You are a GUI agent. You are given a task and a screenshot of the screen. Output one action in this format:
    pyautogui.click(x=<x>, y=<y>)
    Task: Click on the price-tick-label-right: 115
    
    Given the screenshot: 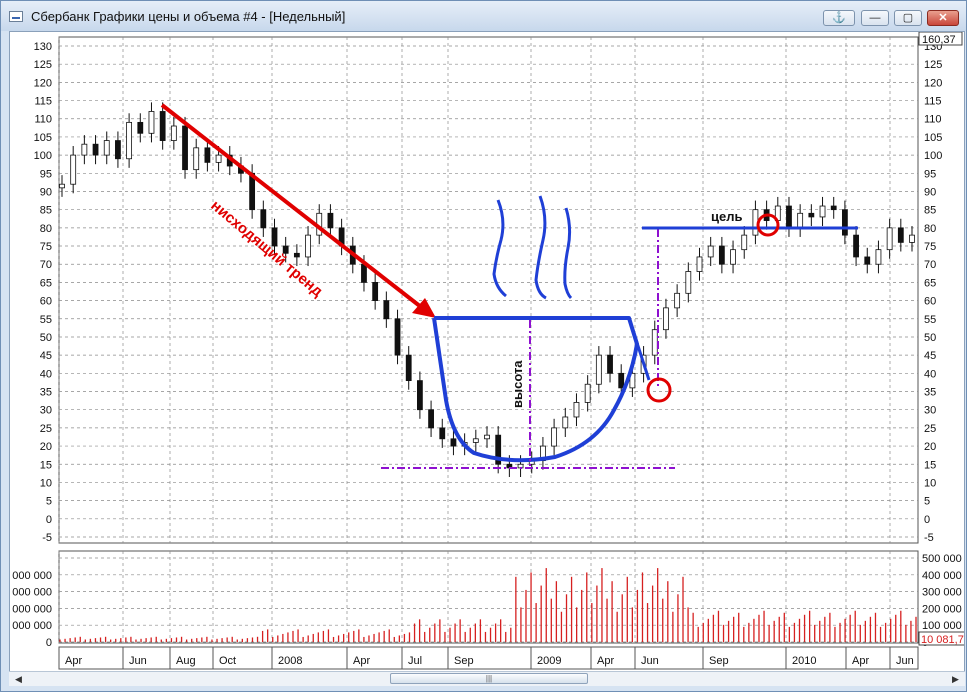 What is the action you would take?
    pyautogui.click(x=933, y=102)
    